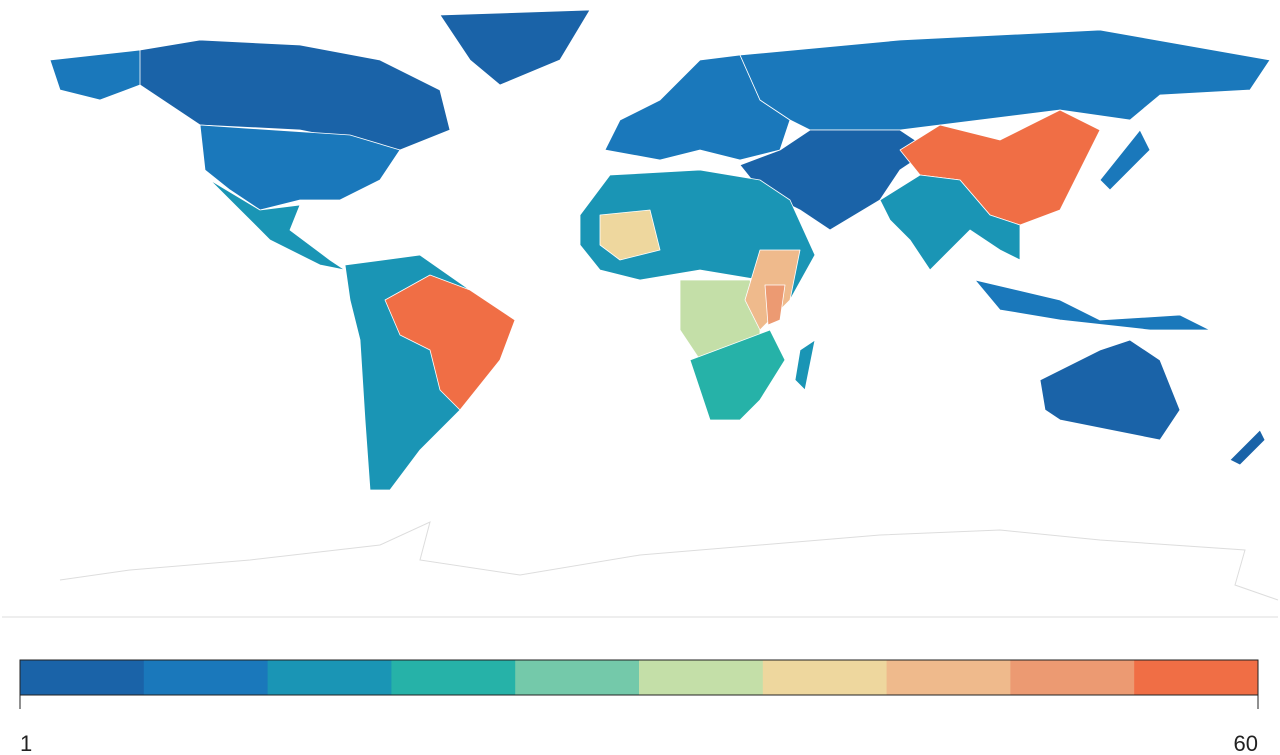  Describe the element at coordinates (26, 743) in the screenshot. I see `tick-label: 1` at that location.